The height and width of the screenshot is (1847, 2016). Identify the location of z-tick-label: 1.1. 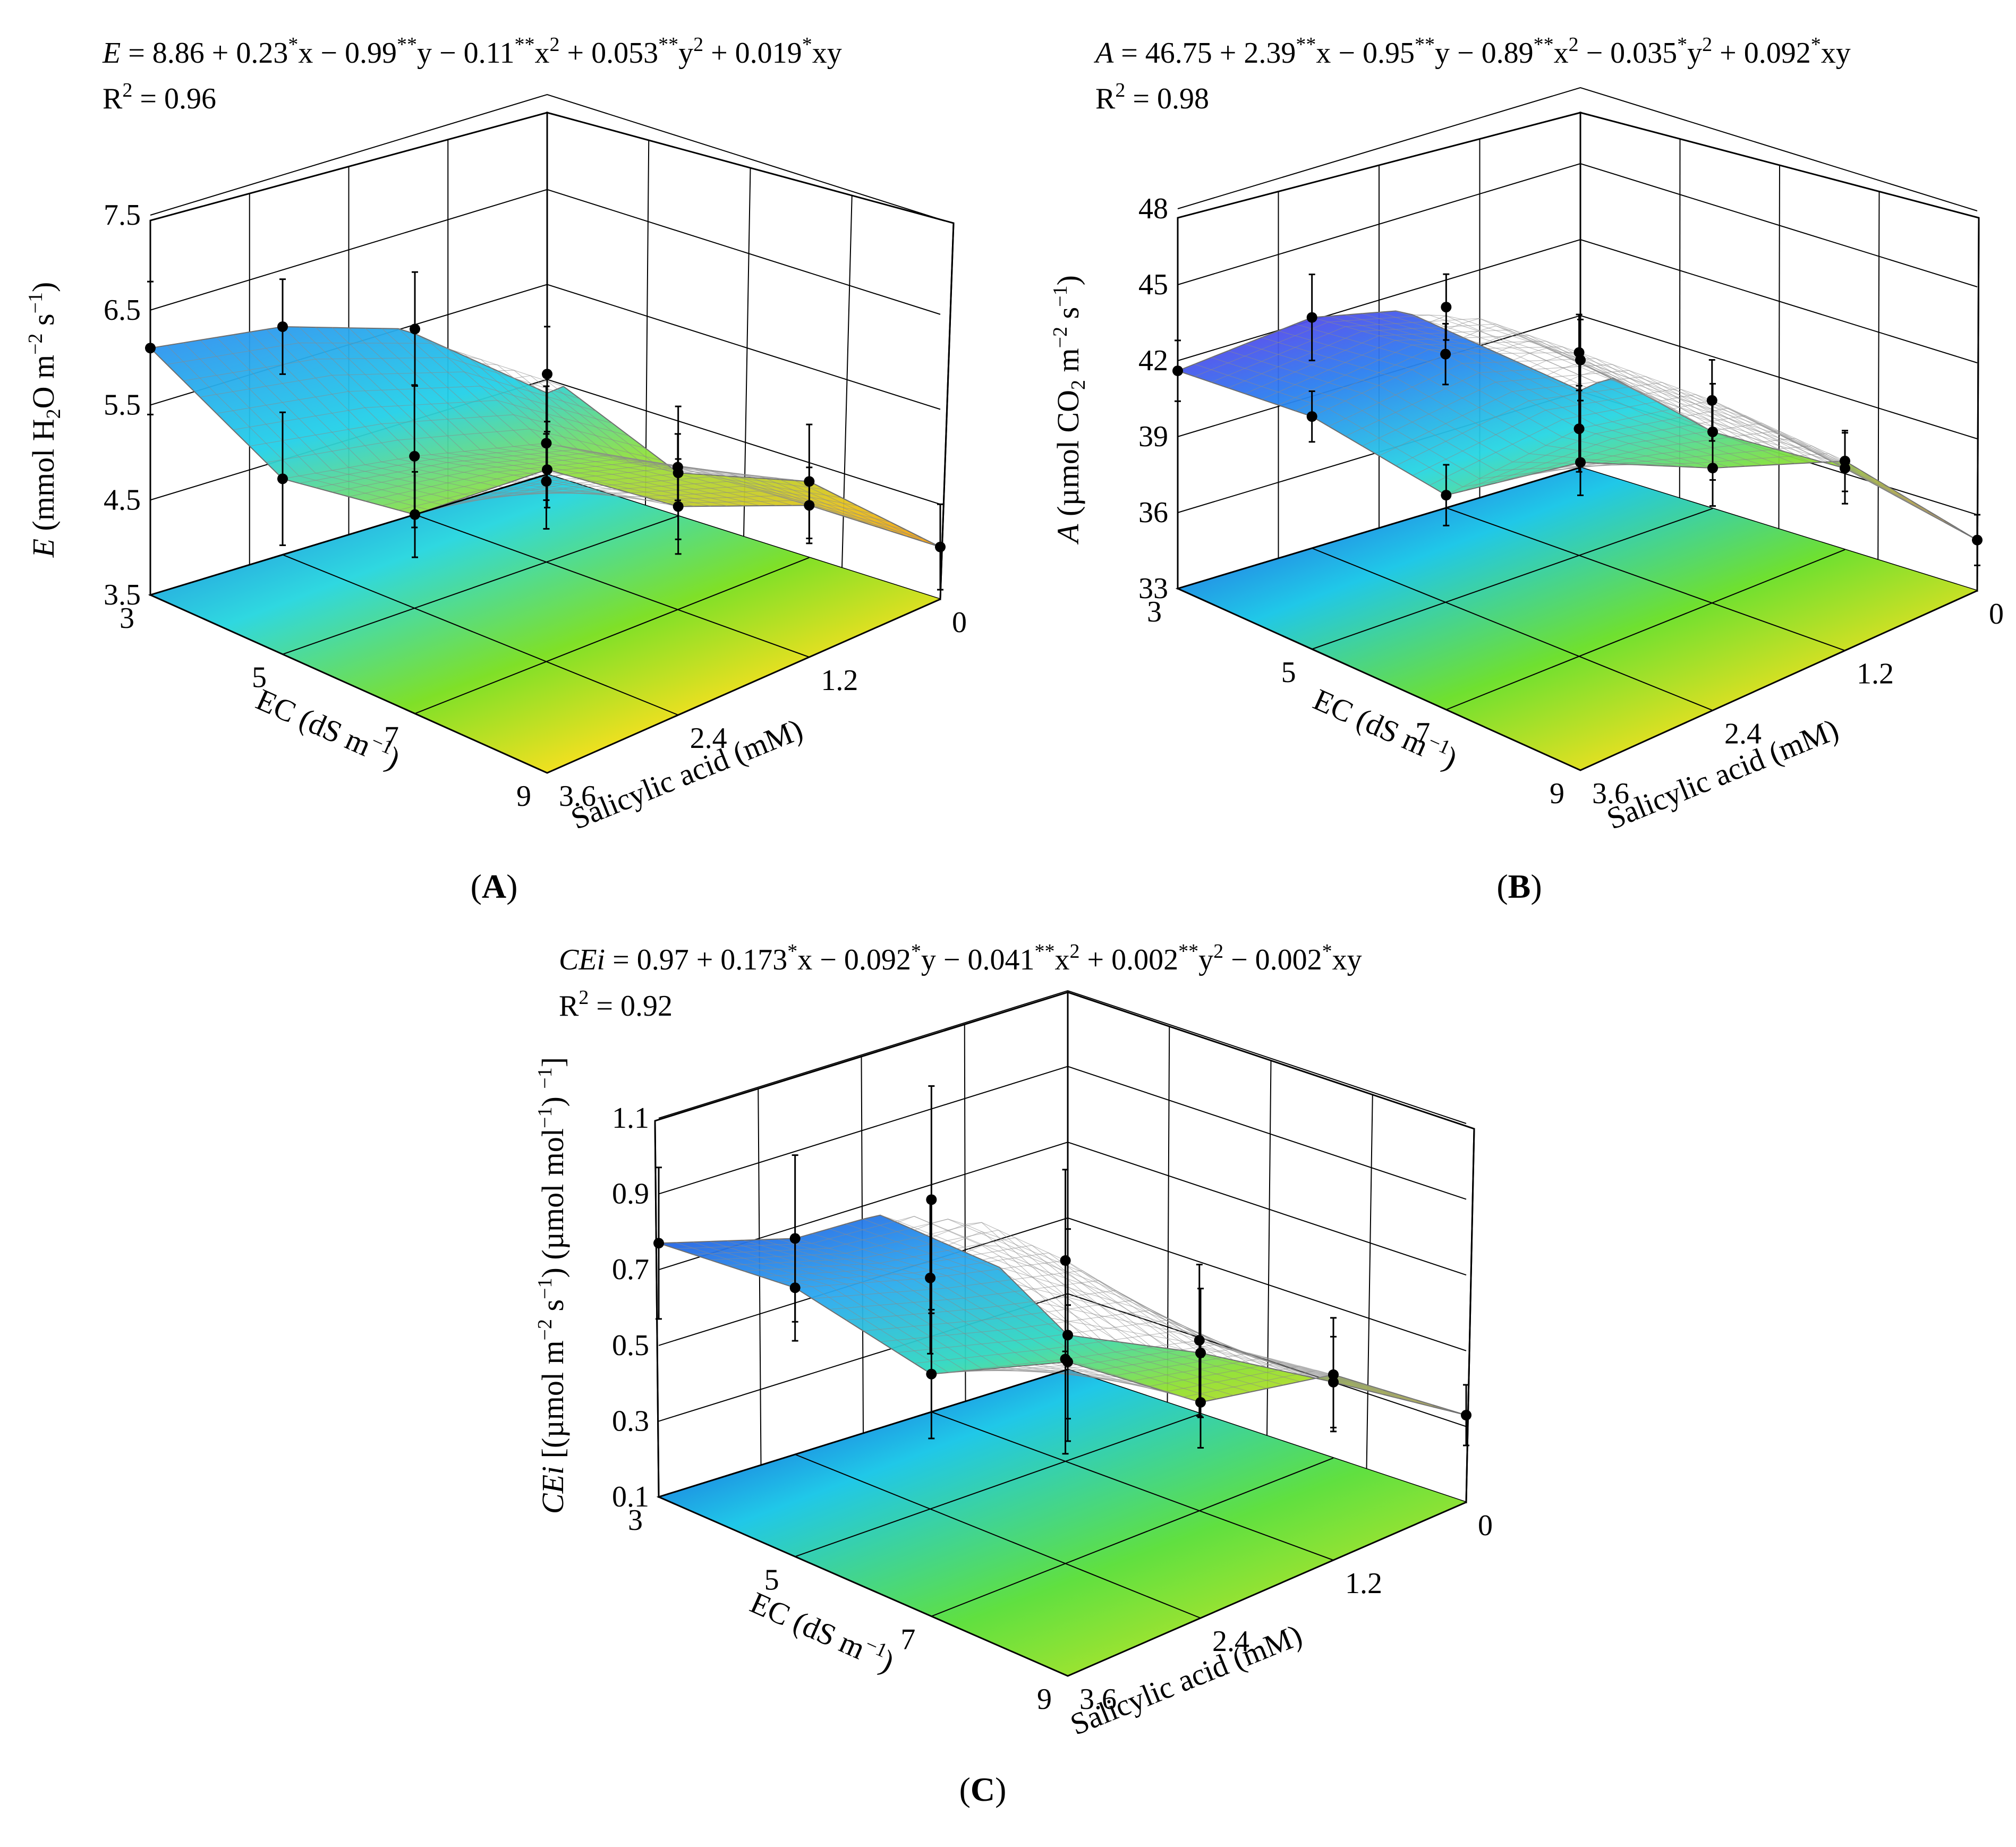
(630, 1118).